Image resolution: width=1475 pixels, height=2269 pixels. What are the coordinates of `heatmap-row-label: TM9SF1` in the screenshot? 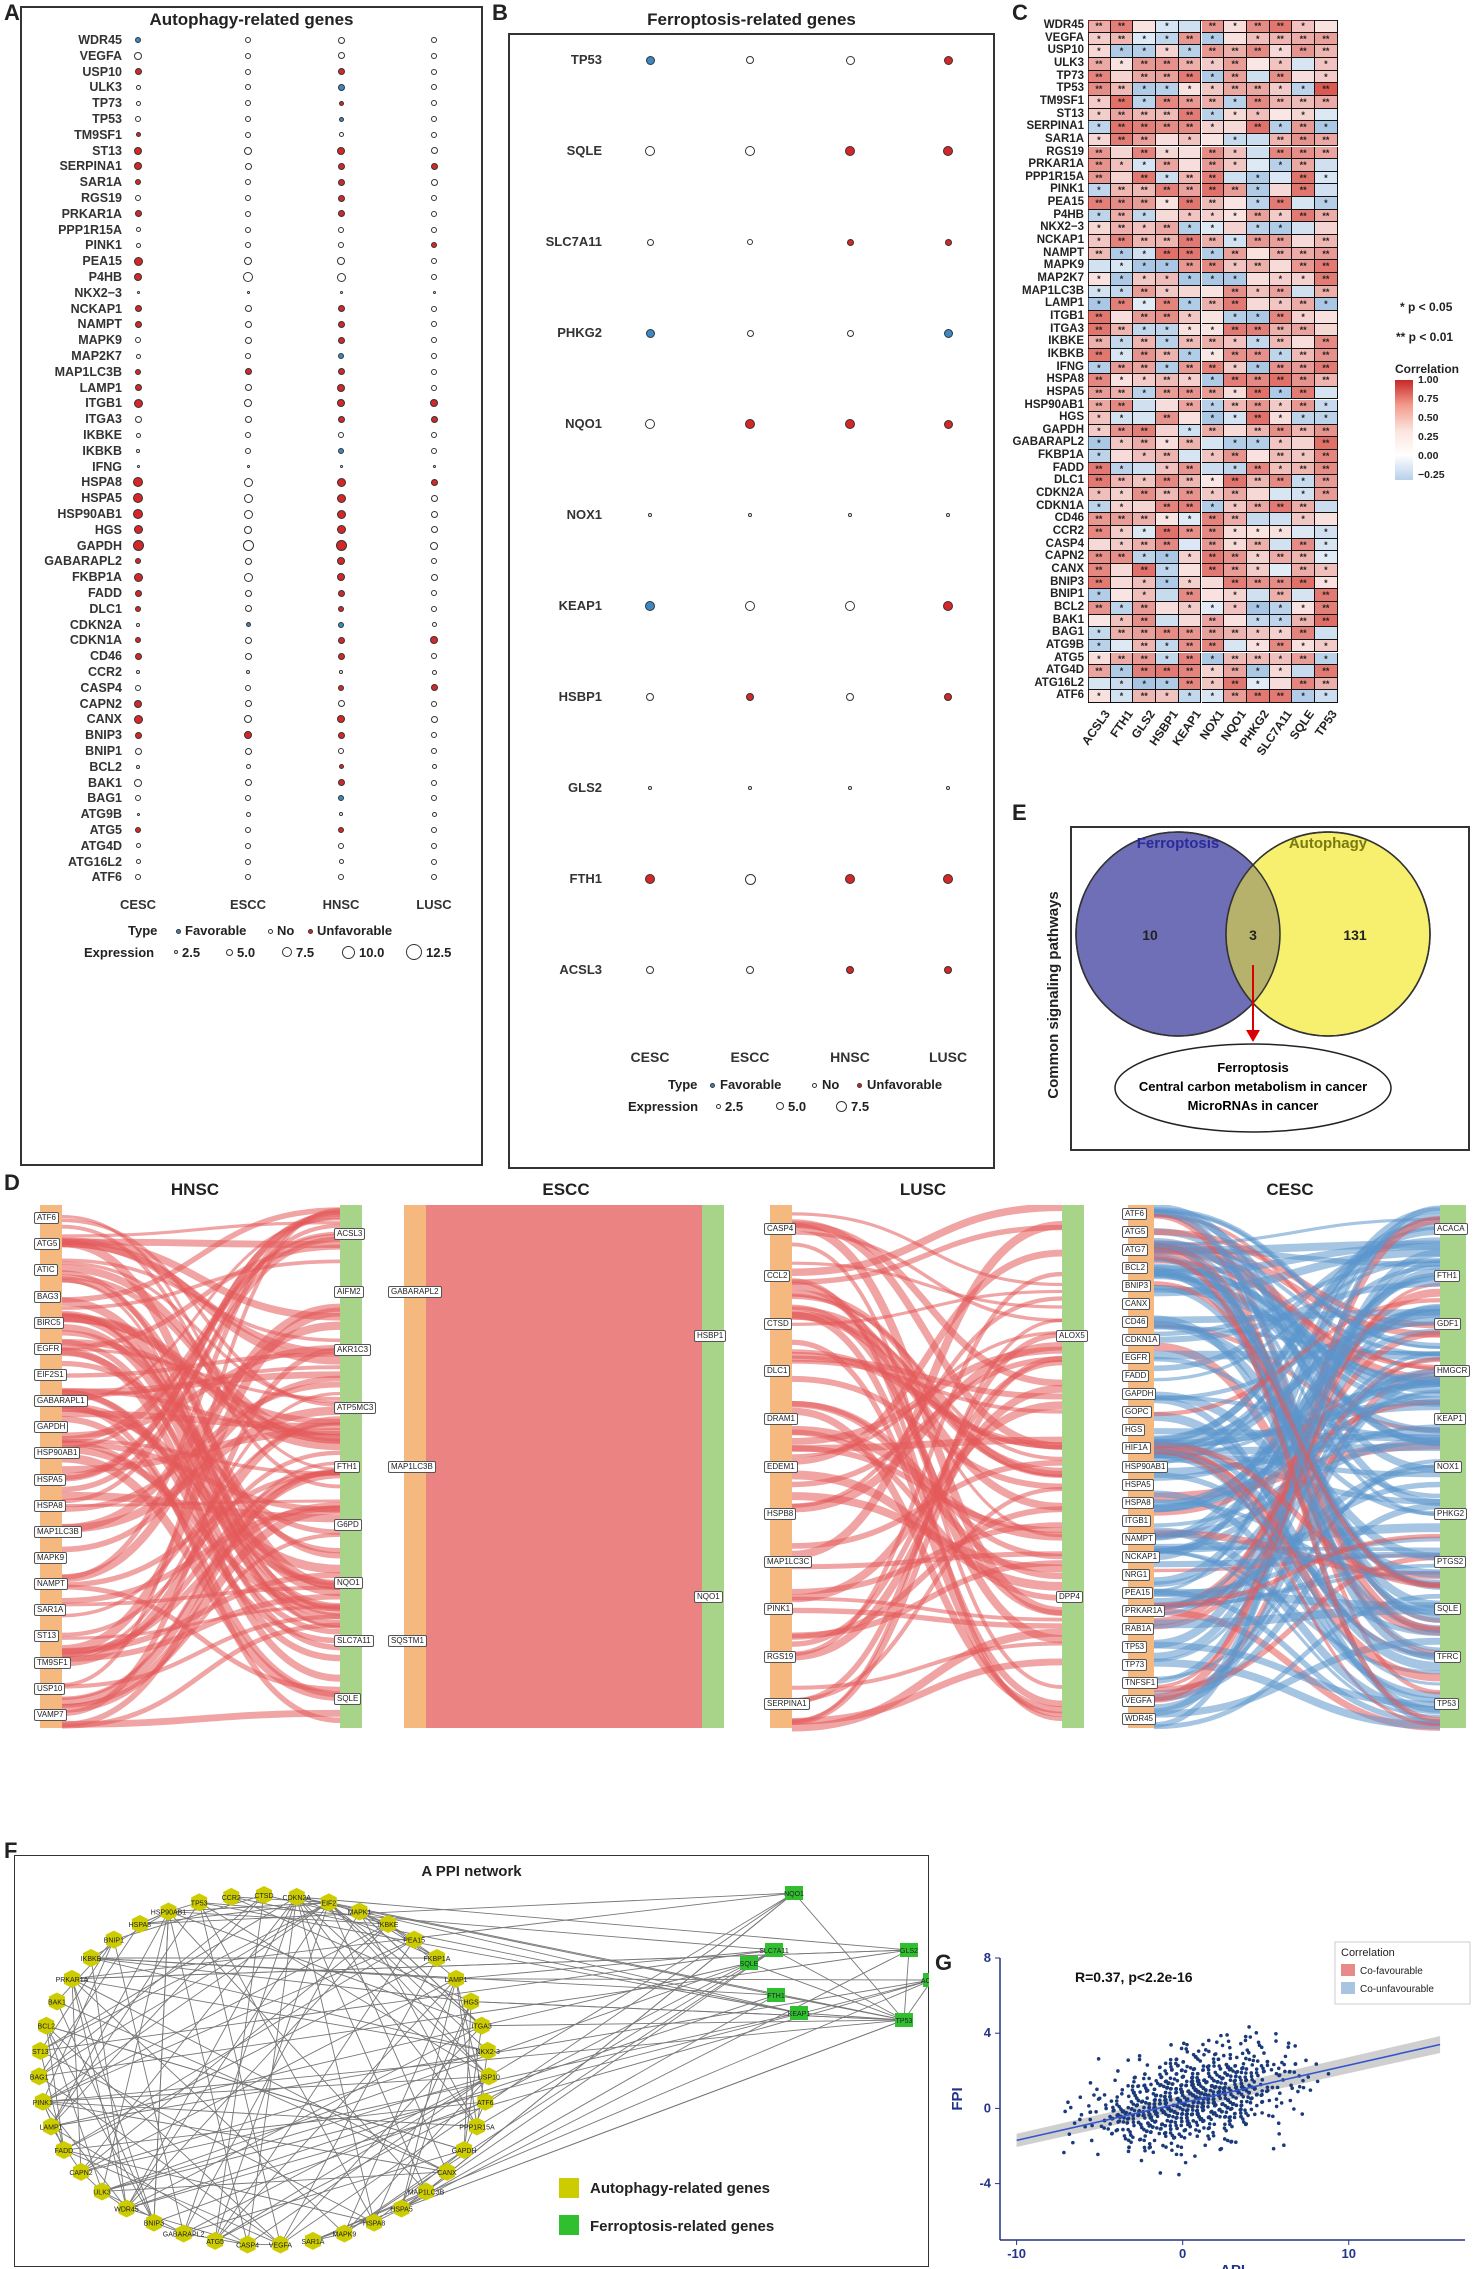 It's located at (1061, 100).